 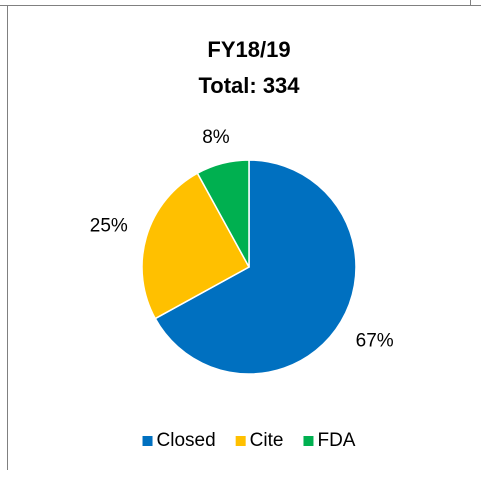 What do you see at coordinates (249, 85) in the screenshot?
I see `chart-subtitle: Total: 334` at bounding box center [249, 85].